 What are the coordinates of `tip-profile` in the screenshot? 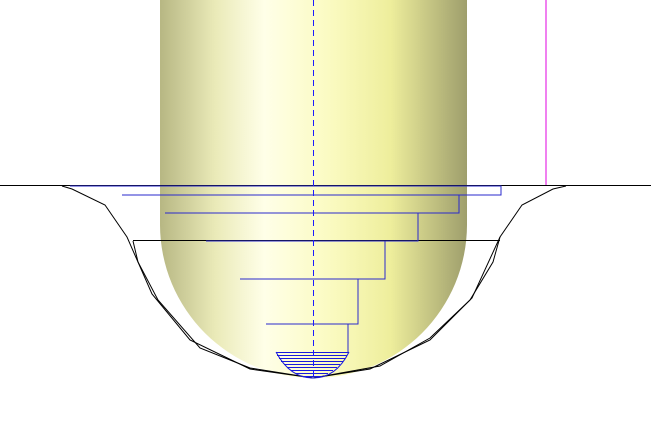 It's located at (312, 365).